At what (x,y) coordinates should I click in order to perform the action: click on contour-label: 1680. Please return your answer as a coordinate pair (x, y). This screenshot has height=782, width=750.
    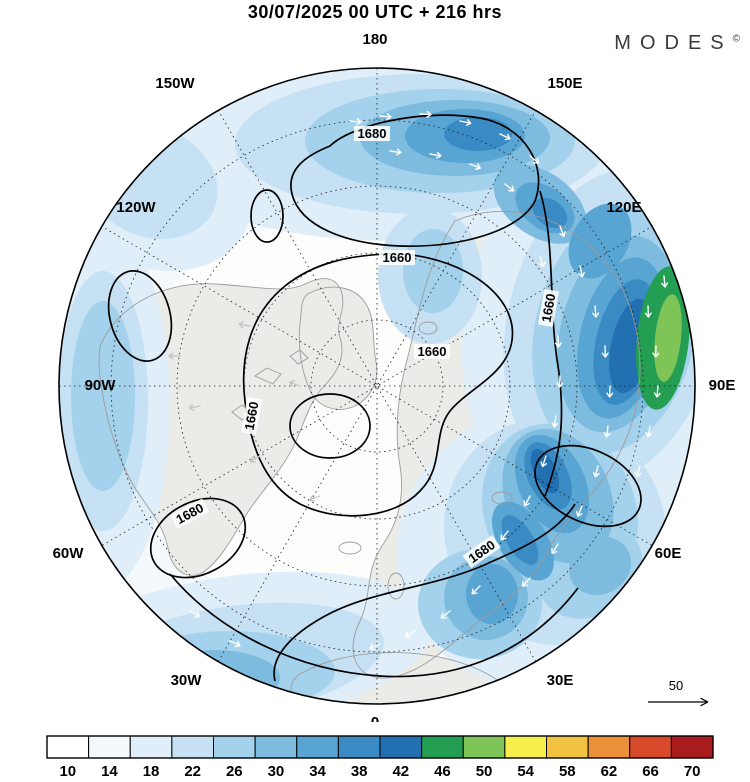
    Looking at the image, I should click on (372, 133).